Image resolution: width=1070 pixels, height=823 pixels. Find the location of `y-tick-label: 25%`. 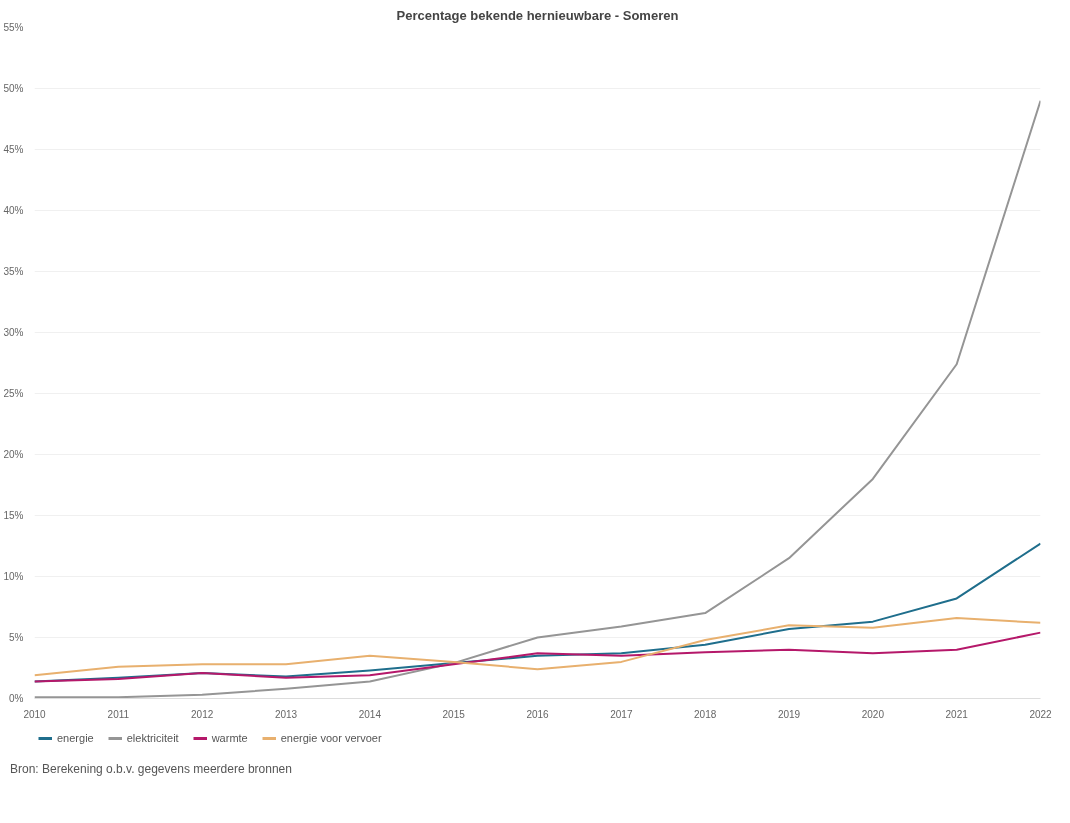

y-tick-label: 25% is located at coordinates (13, 393).